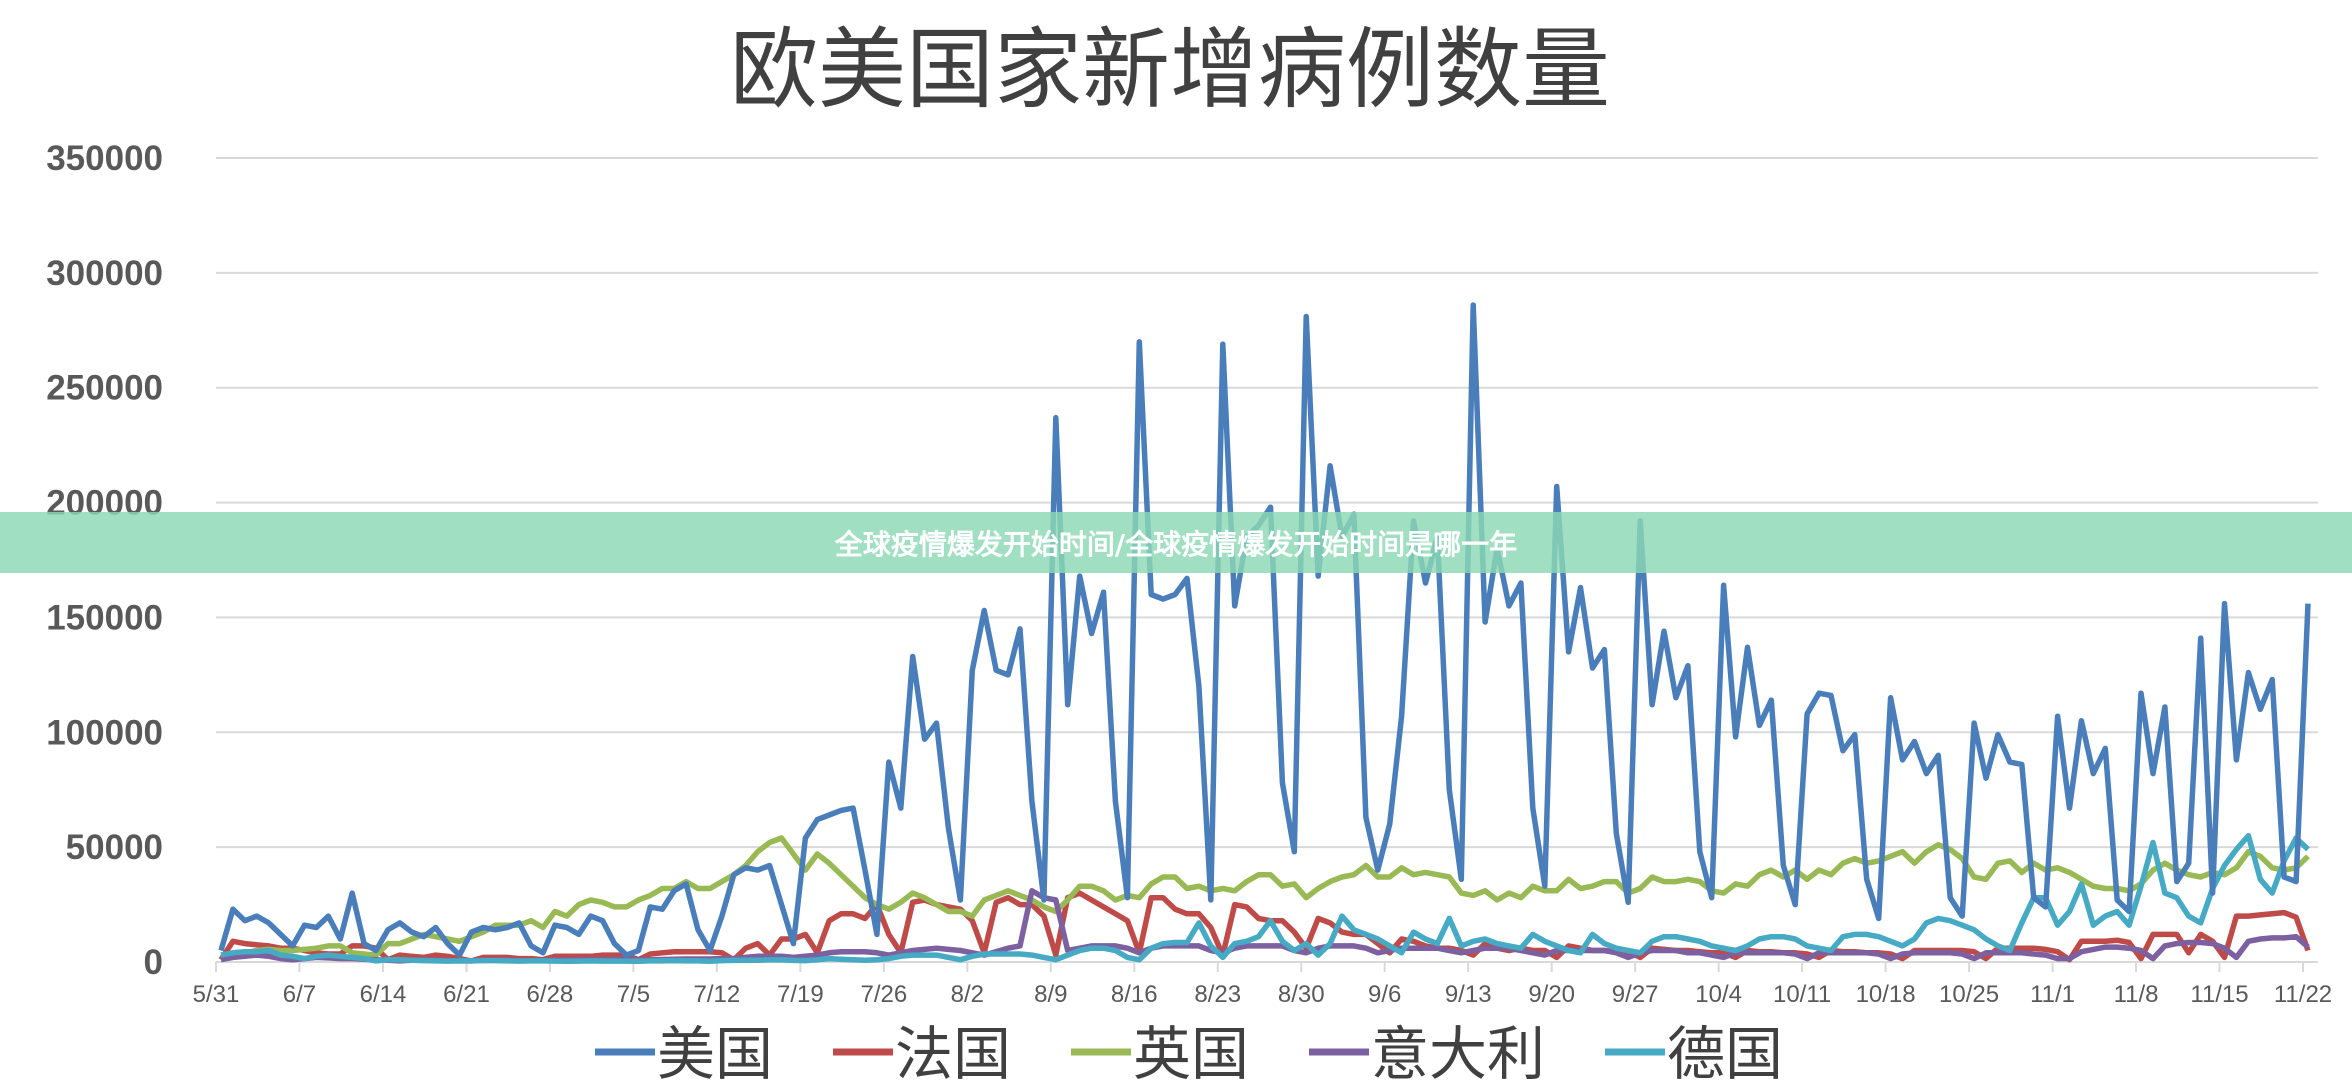 Image resolution: width=2352 pixels, height=1084 pixels. Describe the element at coordinates (1170, 69) in the screenshot. I see `chart-title: 欧美国家新增病例数量` at that location.